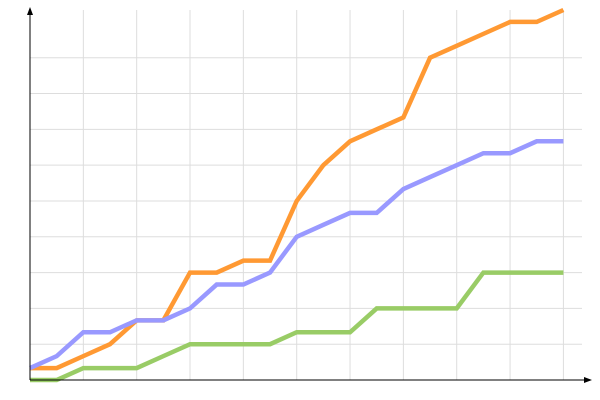  I want to click on y-axis-arrow-icon, so click(30, 11).